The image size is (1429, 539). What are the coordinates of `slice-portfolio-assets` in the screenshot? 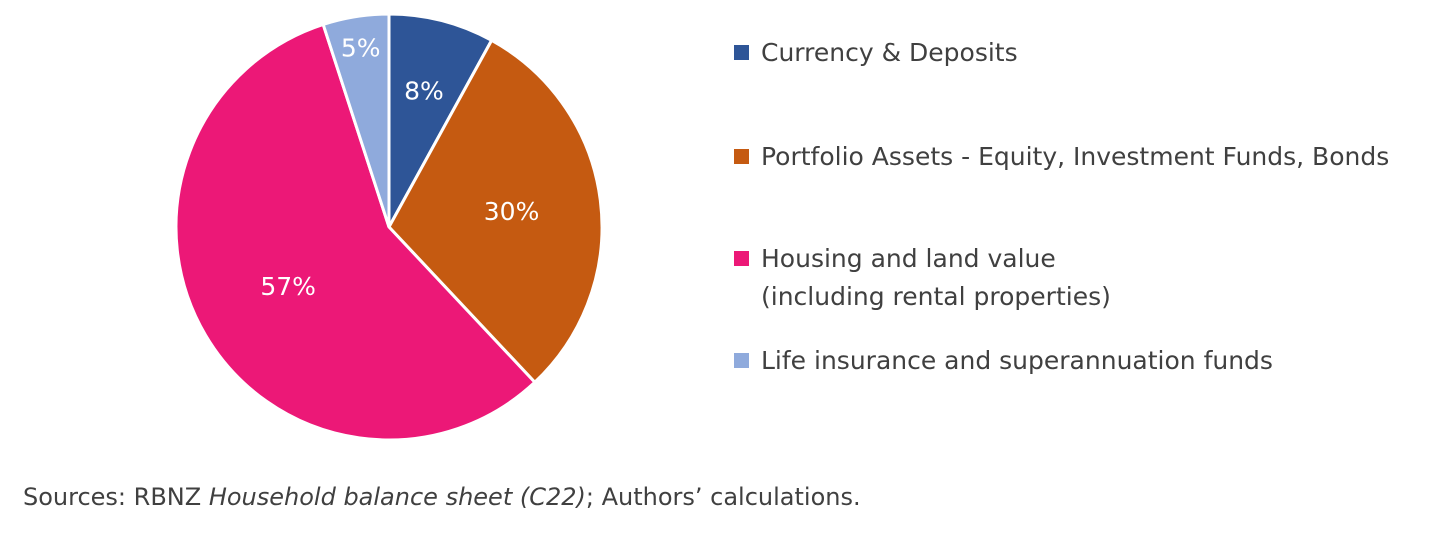 It's located at (495, 211).